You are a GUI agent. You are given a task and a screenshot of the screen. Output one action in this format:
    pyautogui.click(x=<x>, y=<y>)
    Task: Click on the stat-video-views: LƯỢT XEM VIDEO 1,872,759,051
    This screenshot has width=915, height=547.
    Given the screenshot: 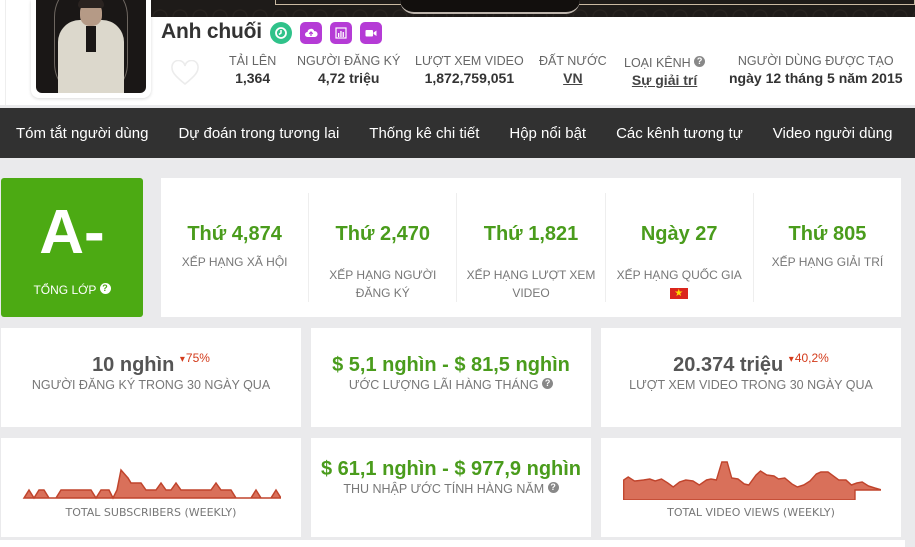 What is the action you would take?
    pyautogui.click(x=469, y=70)
    